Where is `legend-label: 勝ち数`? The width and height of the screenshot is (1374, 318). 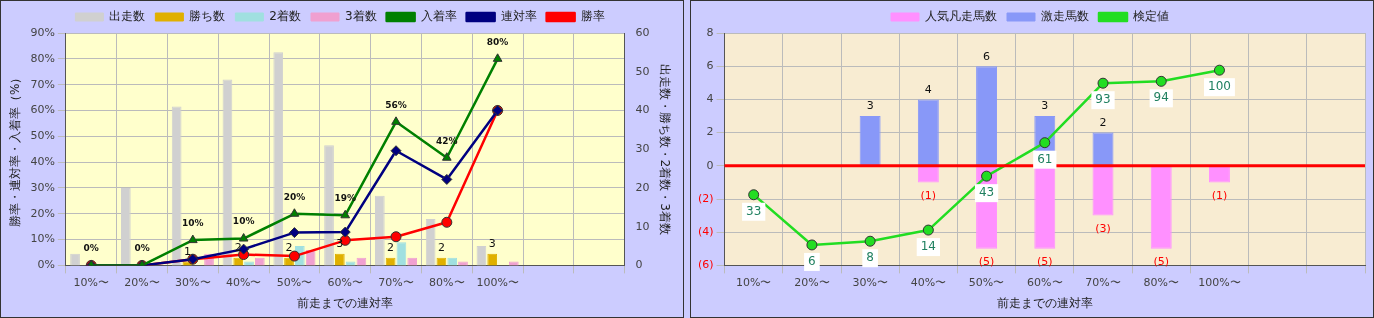 legend-label: 勝ち数 is located at coordinates (207, 16).